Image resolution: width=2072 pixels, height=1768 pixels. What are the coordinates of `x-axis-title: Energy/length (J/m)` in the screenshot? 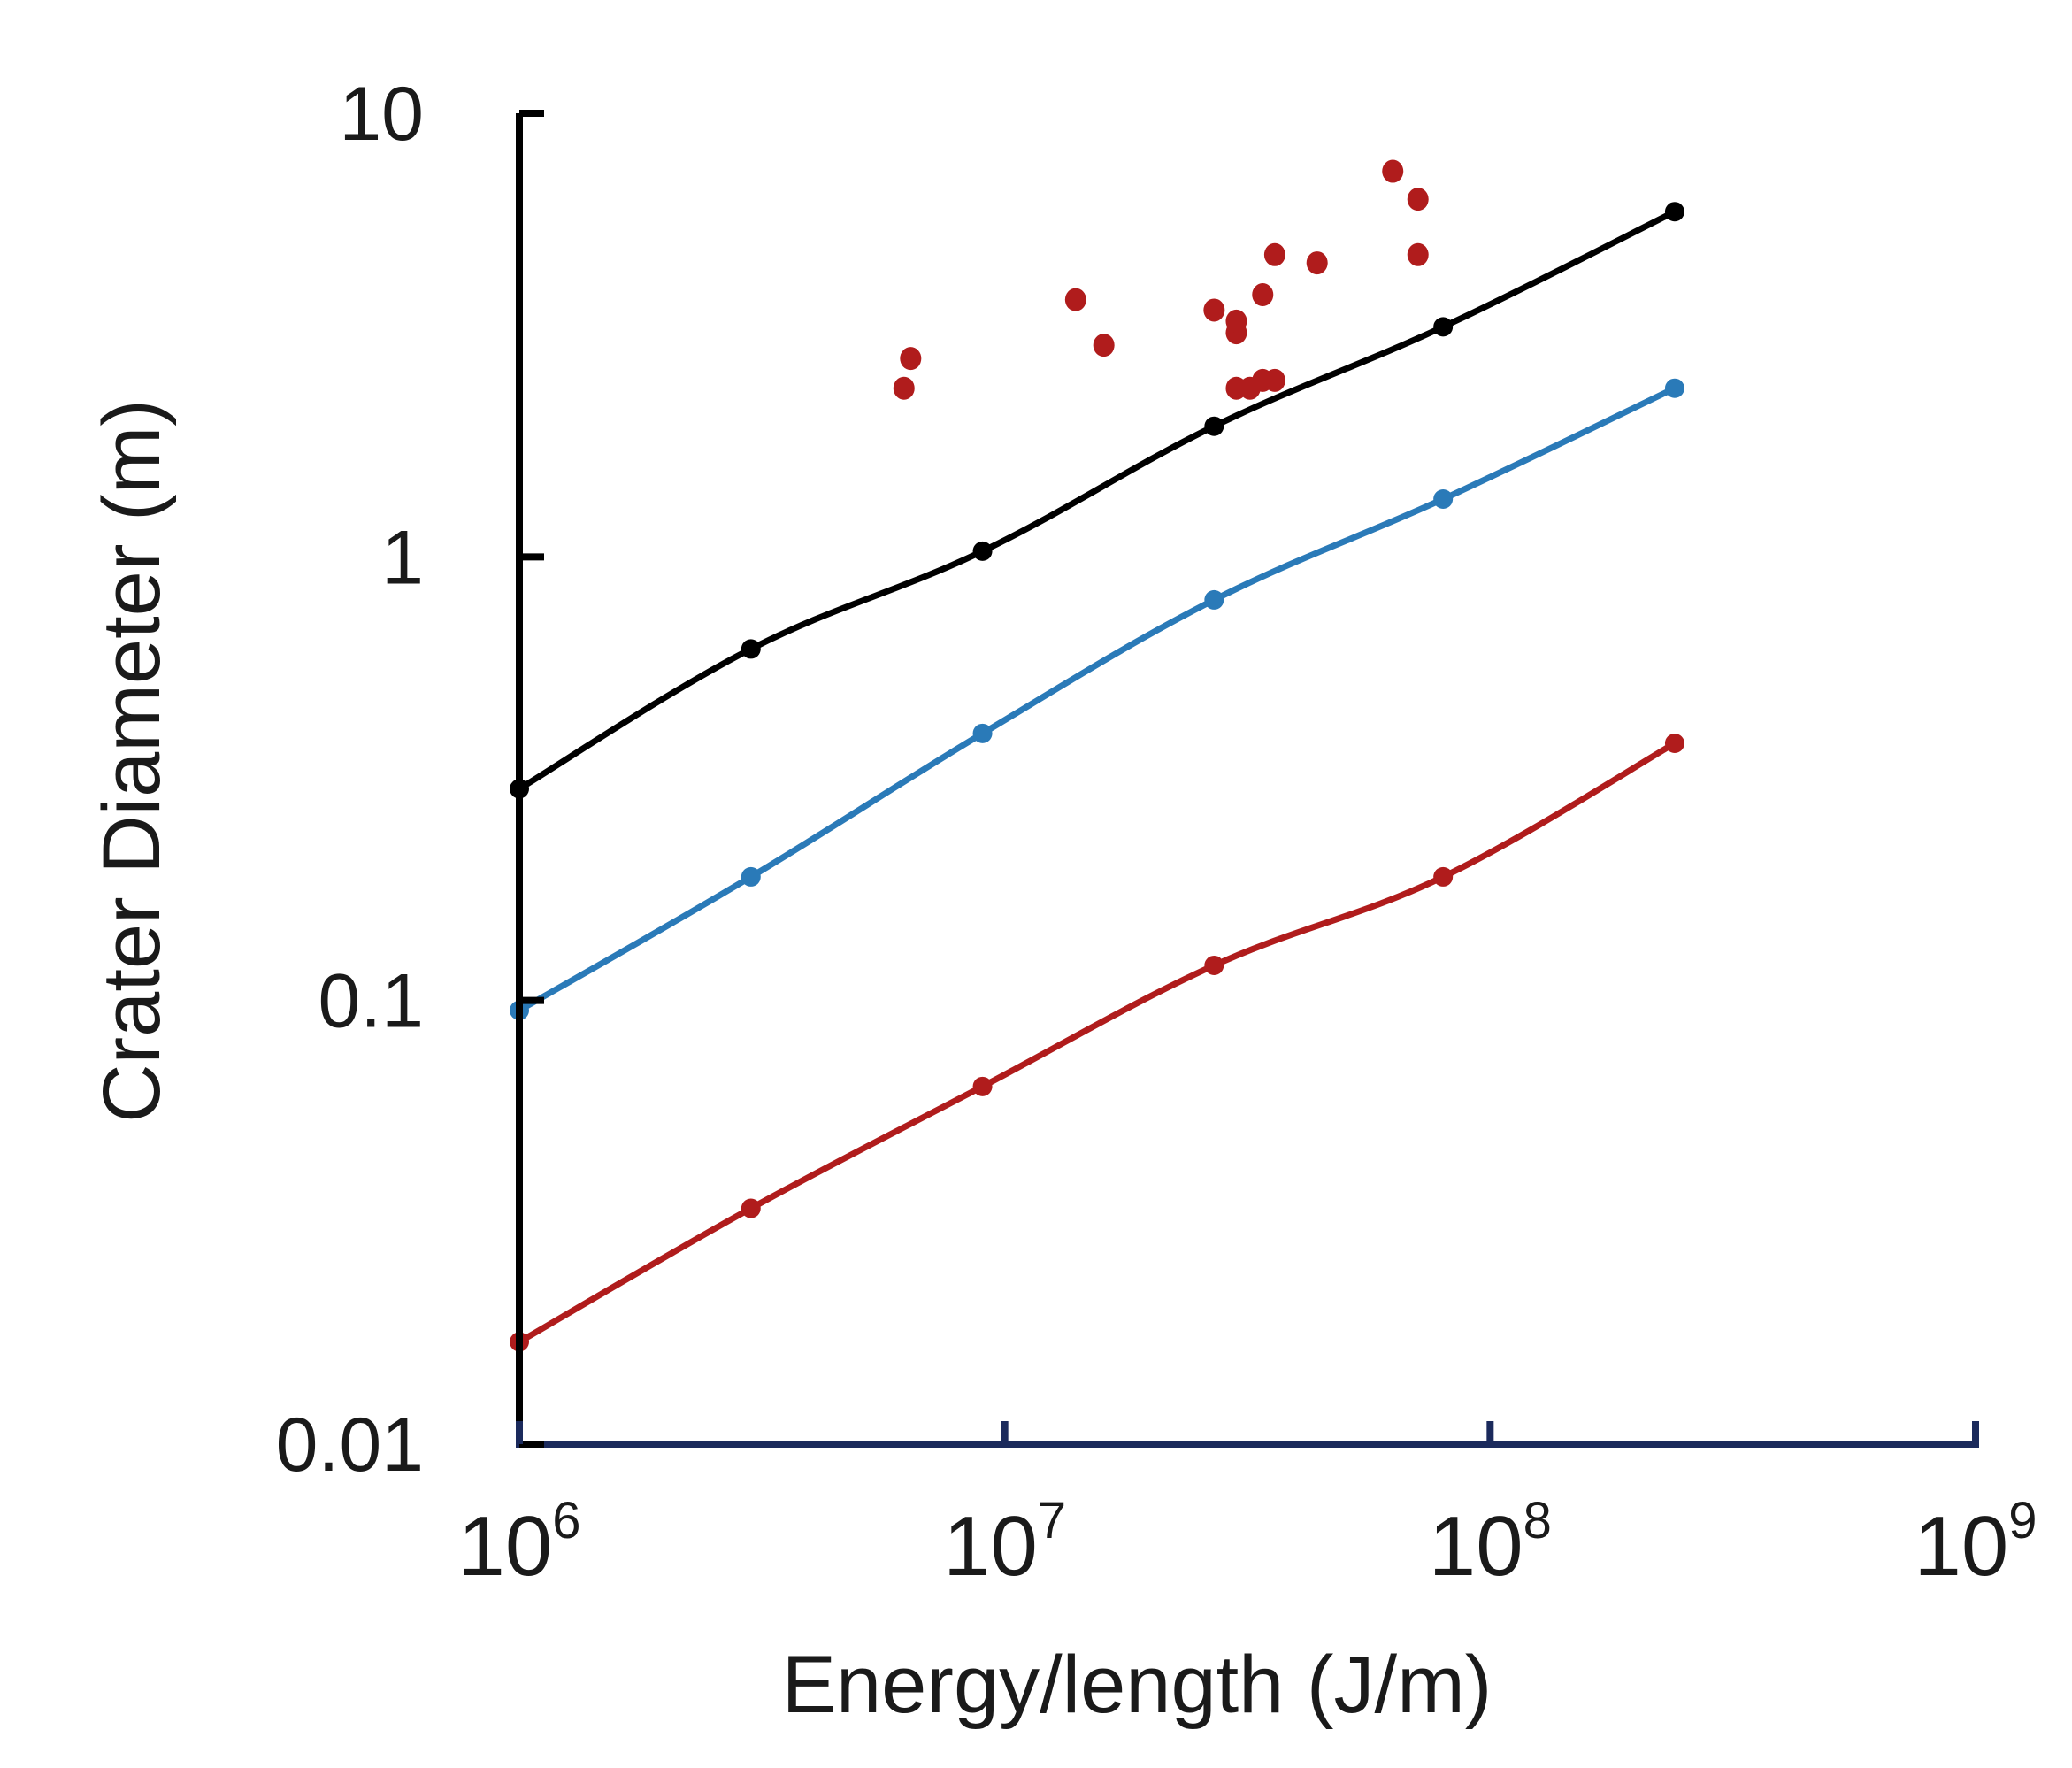 It's located at (1138, 1685).